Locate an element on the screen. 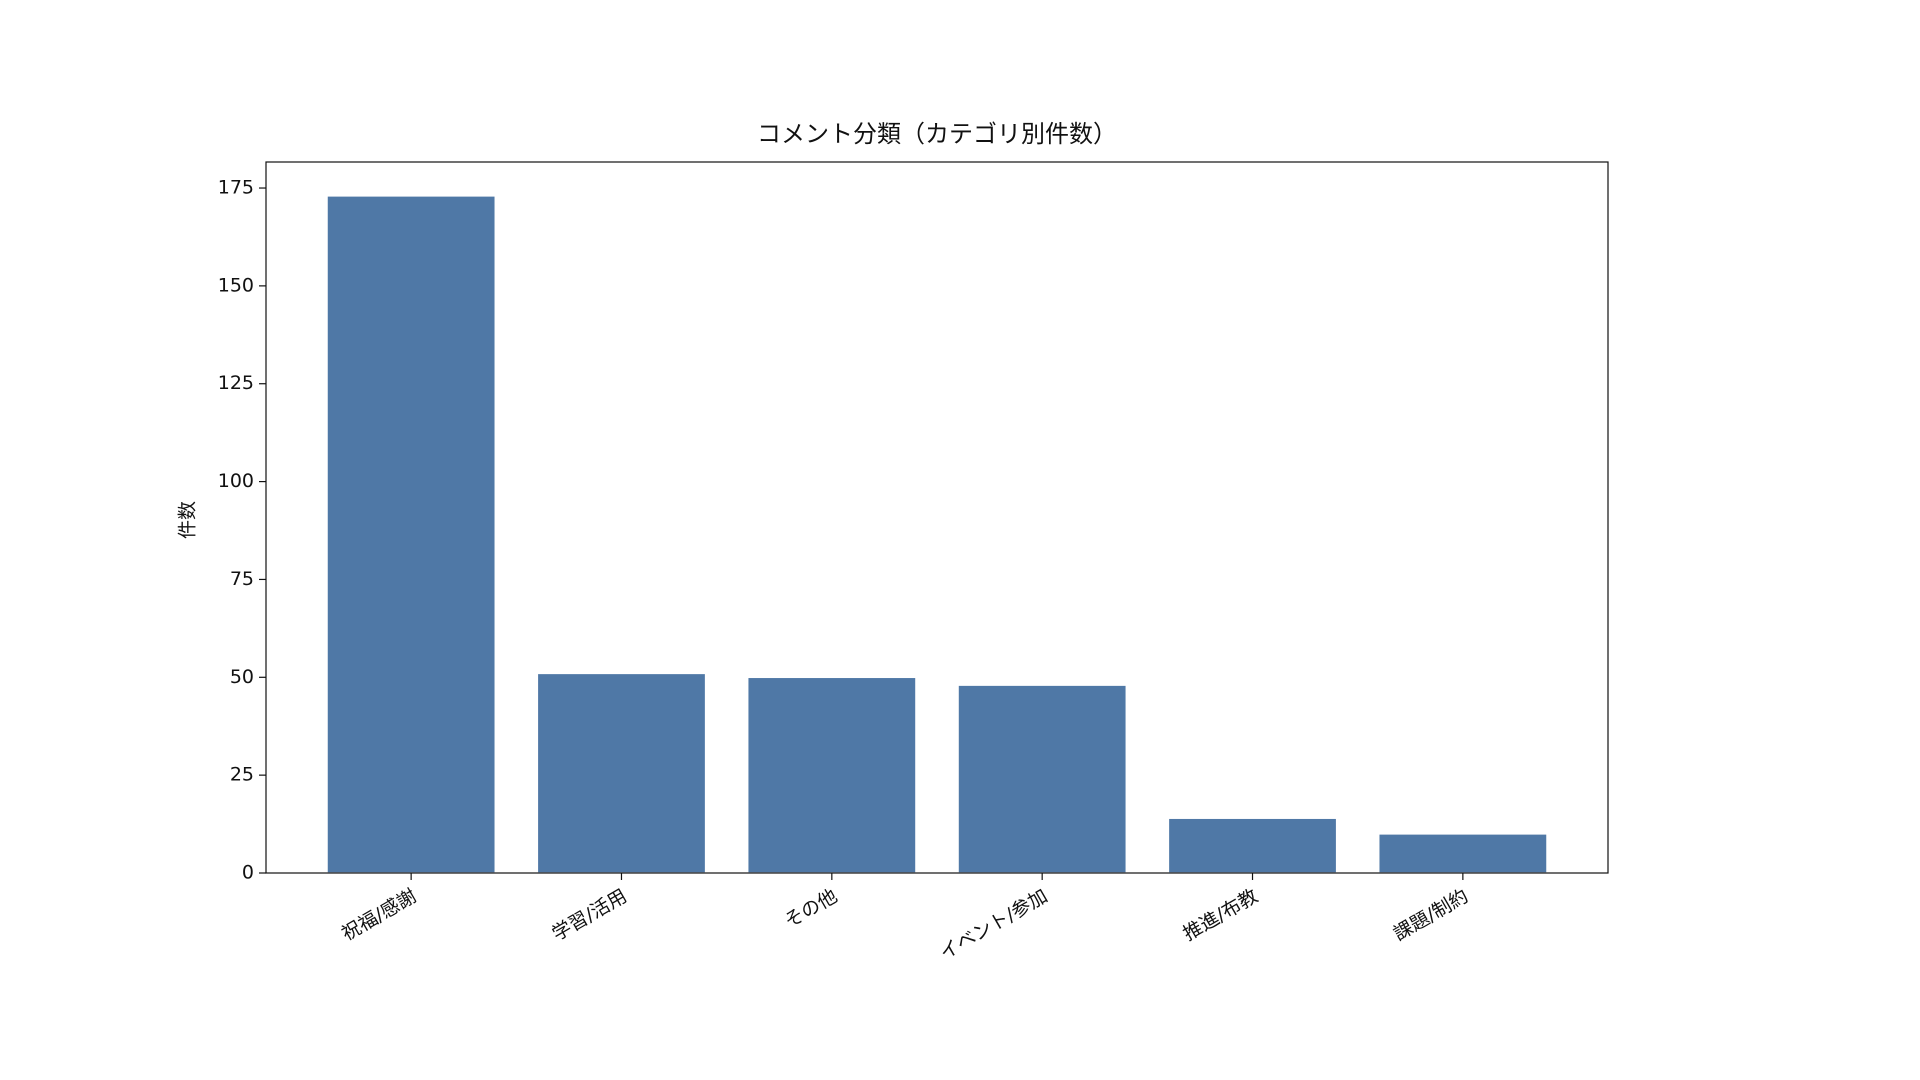 The image size is (1920, 1080). y-tick-label: 175 is located at coordinates (236, 188).